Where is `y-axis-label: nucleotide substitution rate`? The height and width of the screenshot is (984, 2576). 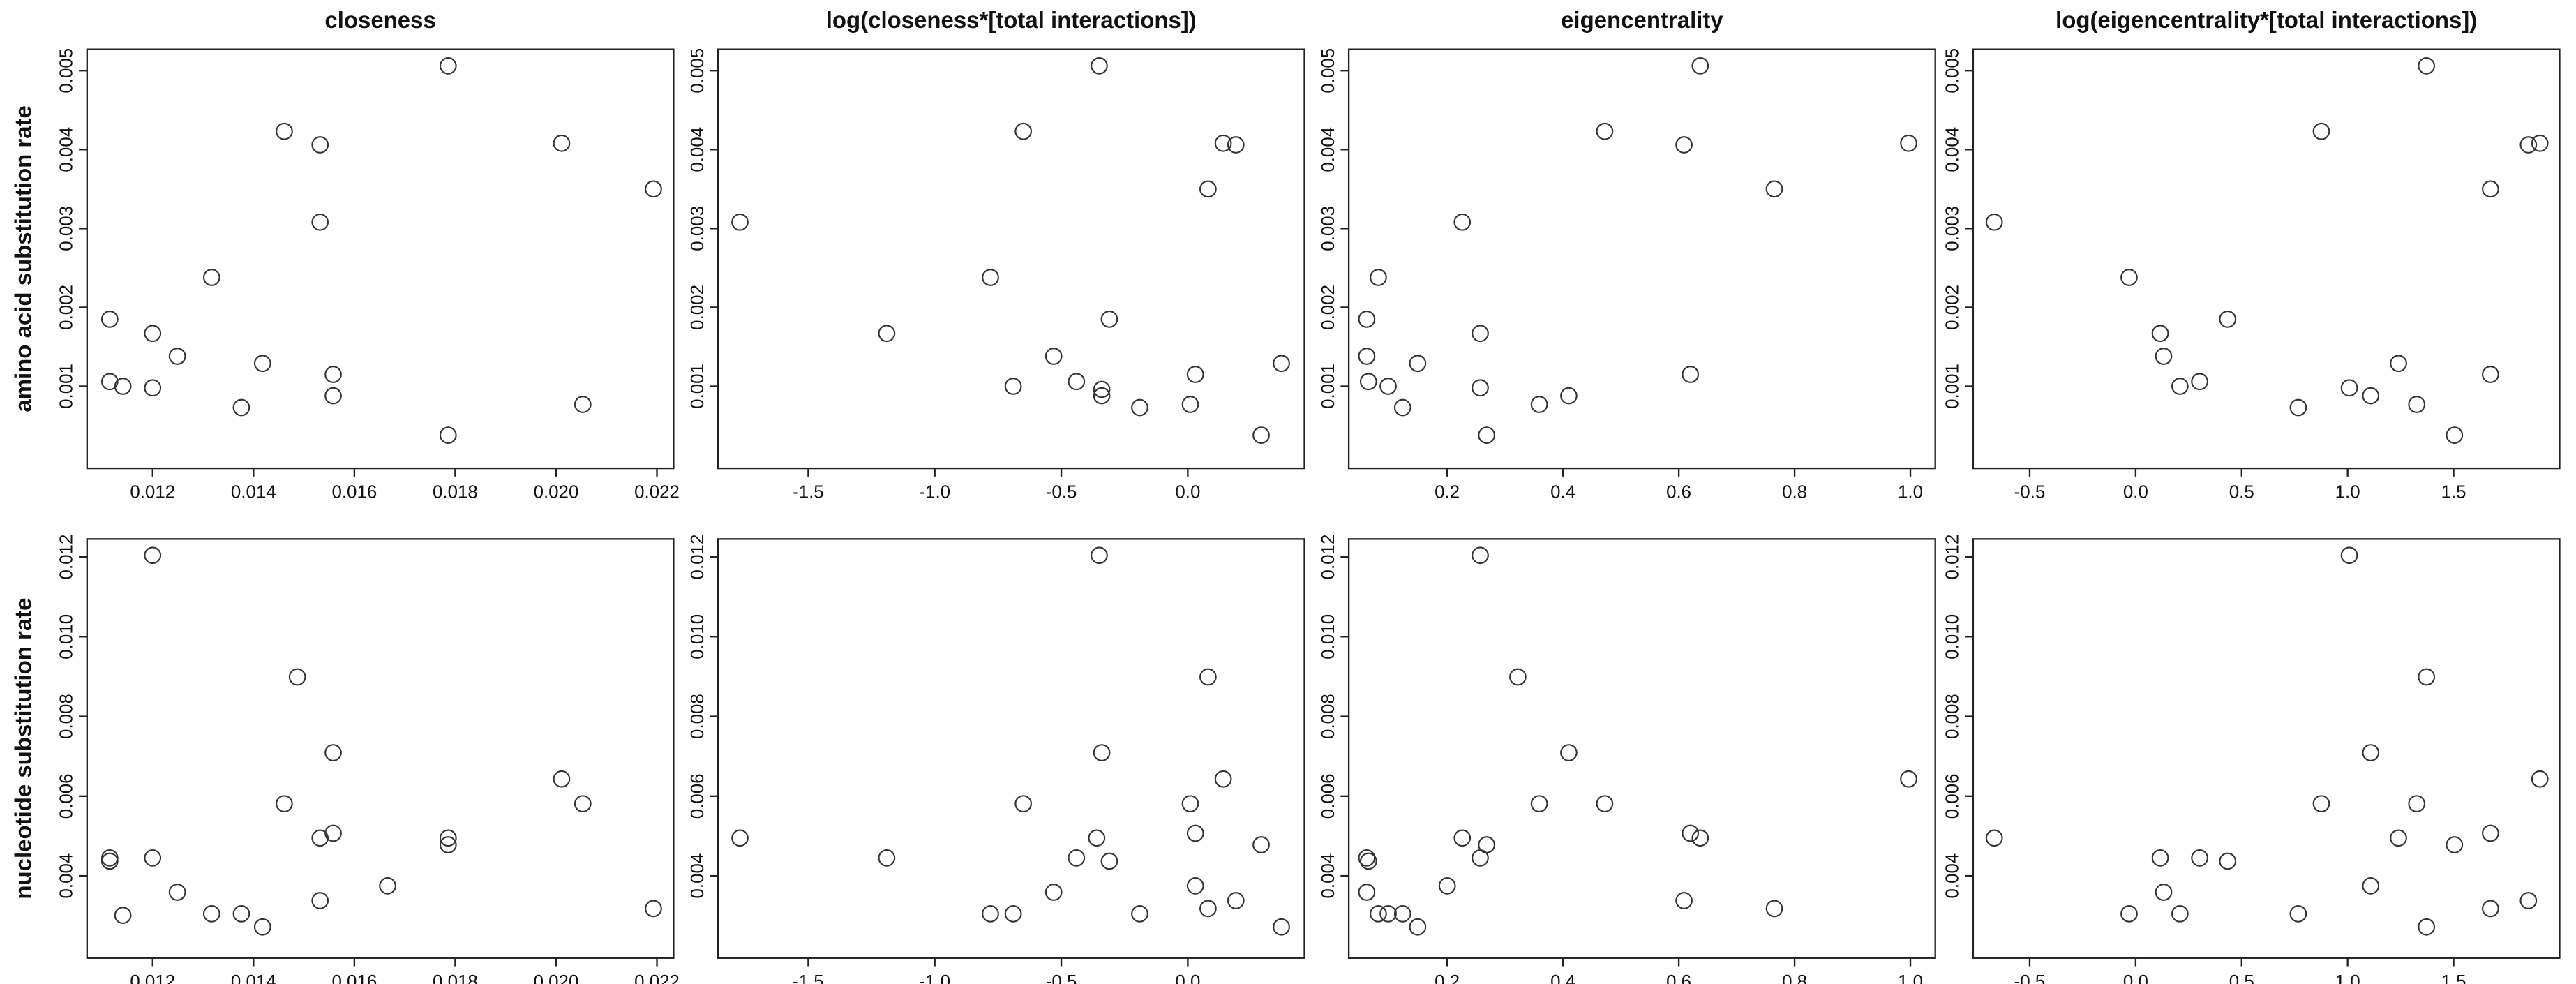 y-axis-label: nucleotide substitution rate is located at coordinates (23, 749).